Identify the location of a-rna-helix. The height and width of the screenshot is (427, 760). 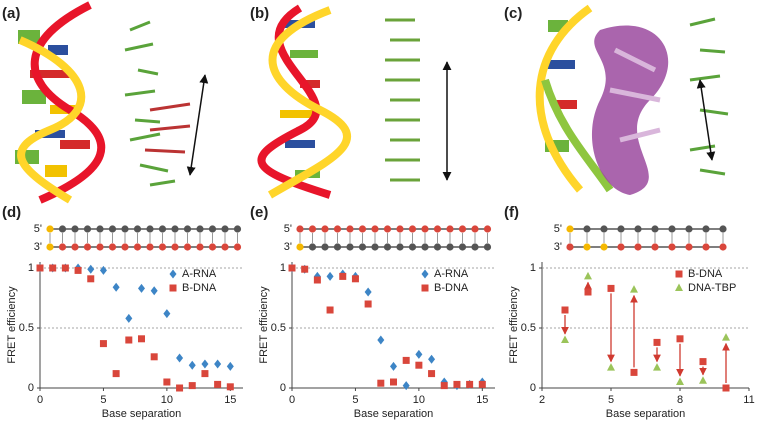
(112, 102).